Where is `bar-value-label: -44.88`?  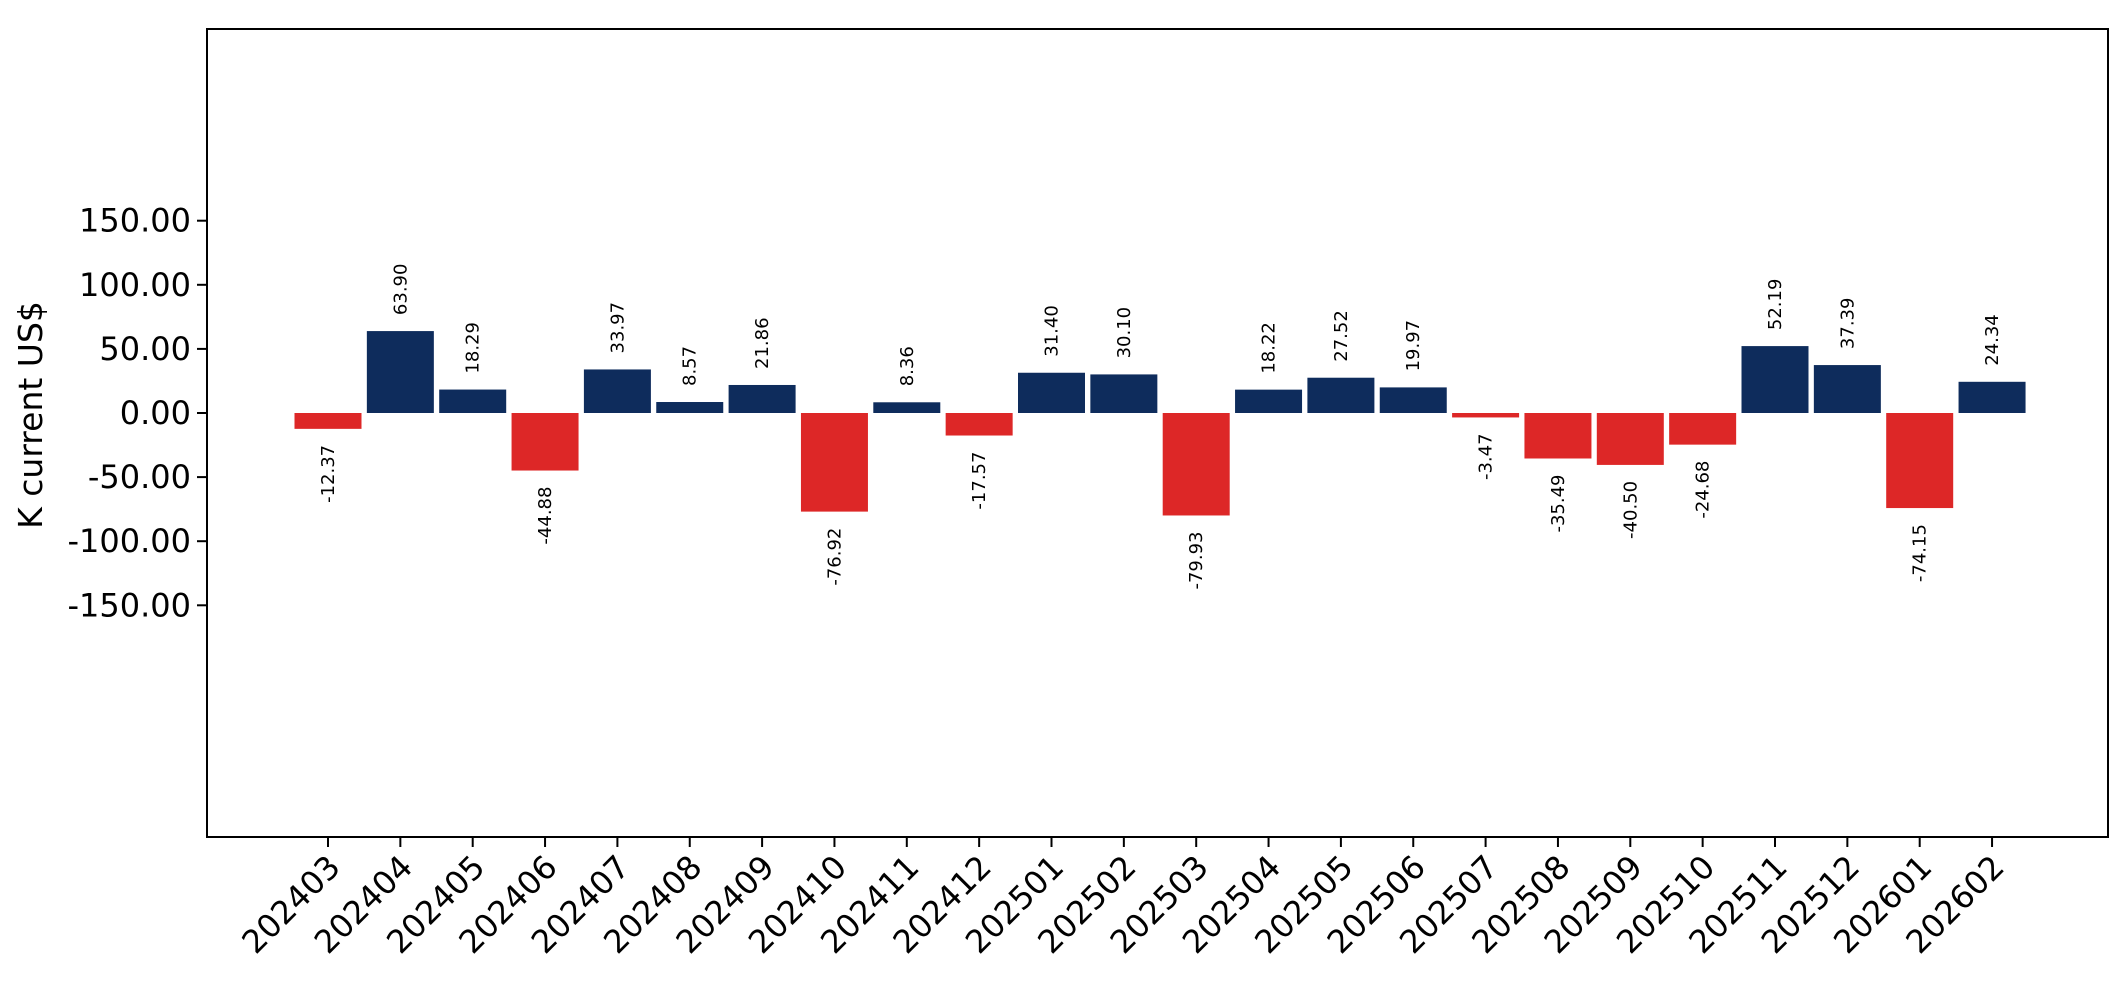 bar-value-label: -44.88 is located at coordinates (545, 516).